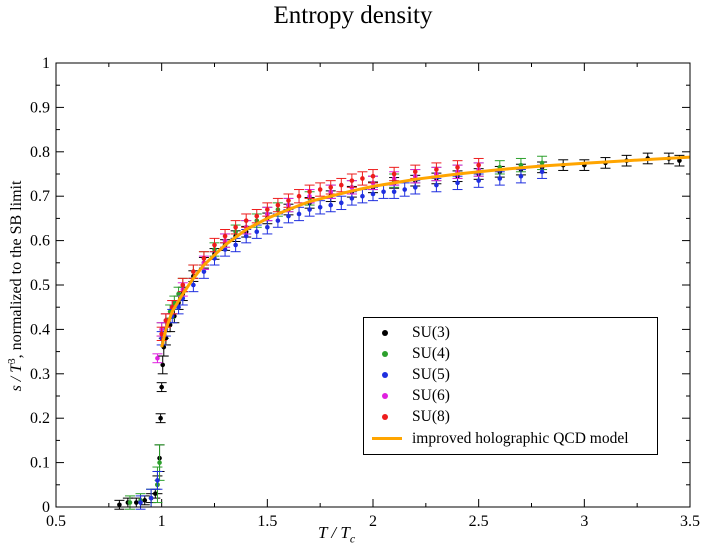  I want to click on y-tick-label: 0.2, so click(40, 418).